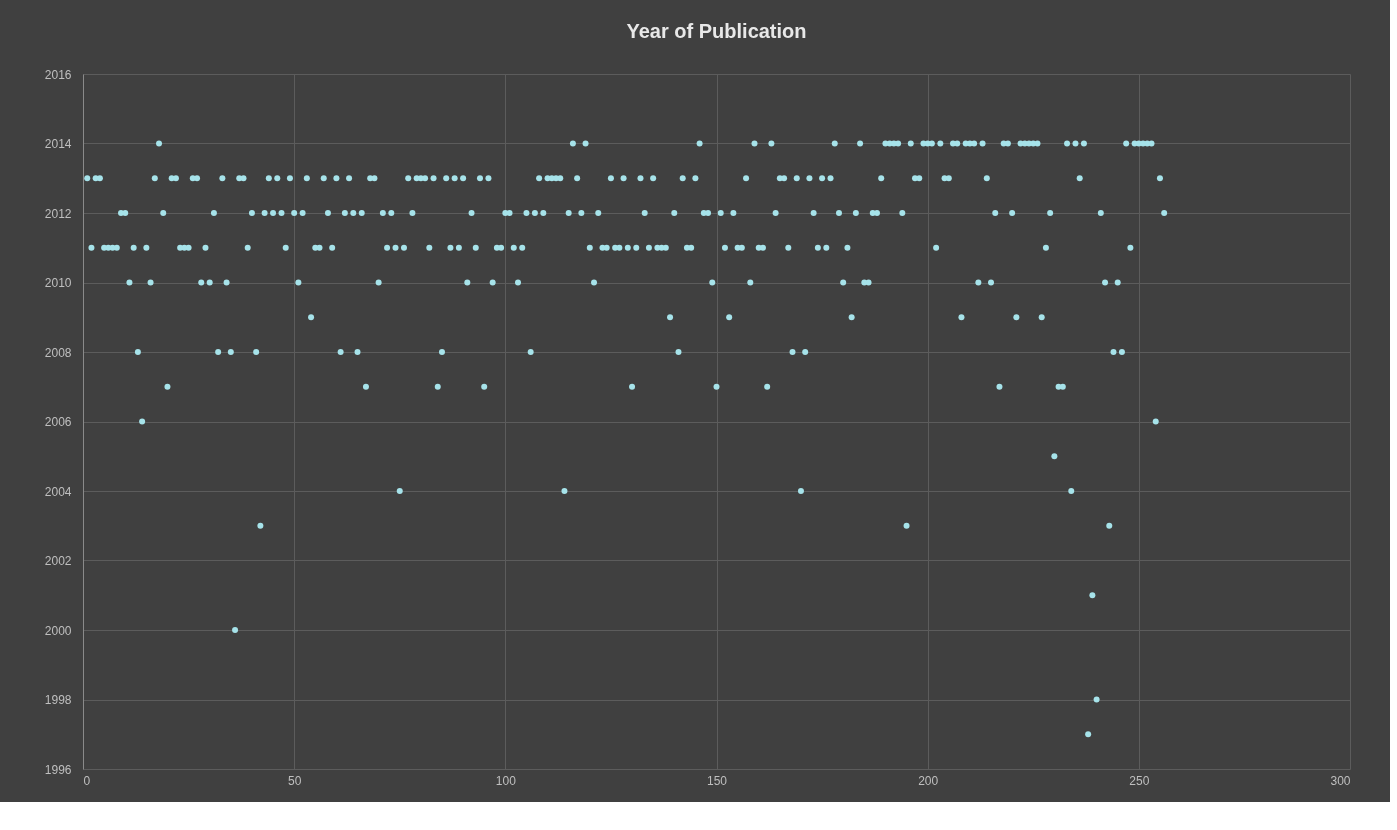 This screenshot has height=830, width=1397. I want to click on y-tick-label: 2016, so click(58, 74).